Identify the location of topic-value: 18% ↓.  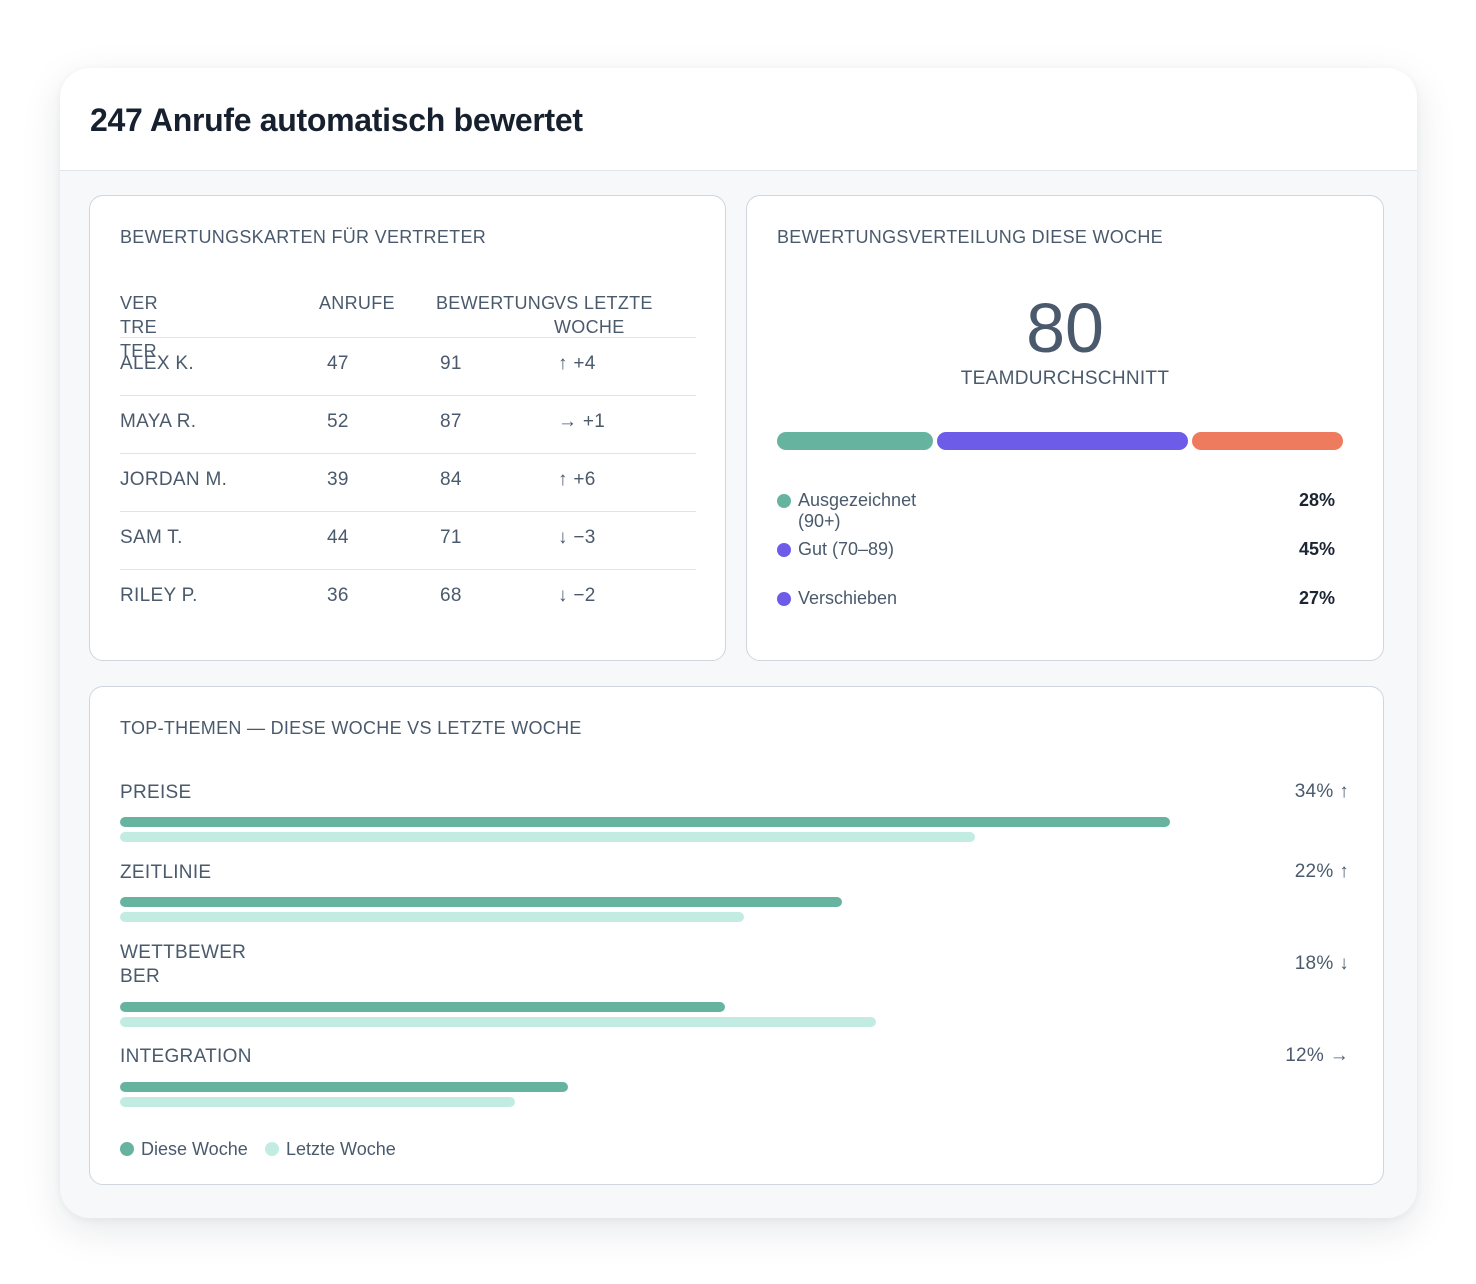
(1321, 963).